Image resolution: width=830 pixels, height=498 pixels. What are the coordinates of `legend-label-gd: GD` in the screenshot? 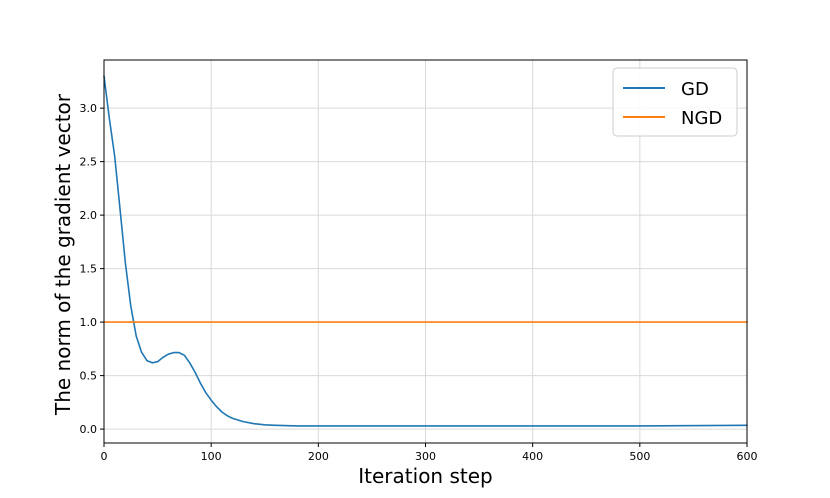 It's located at (695, 89).